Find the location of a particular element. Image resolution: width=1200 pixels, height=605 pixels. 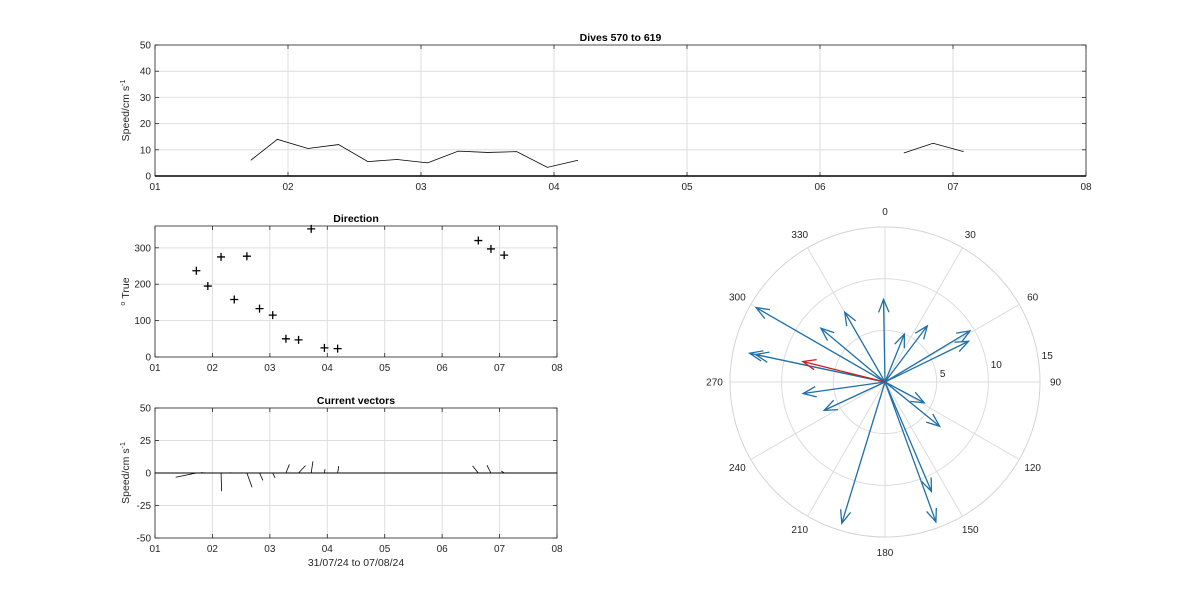

polar-theta-label: 90 is located at coordinates (1056, 383).